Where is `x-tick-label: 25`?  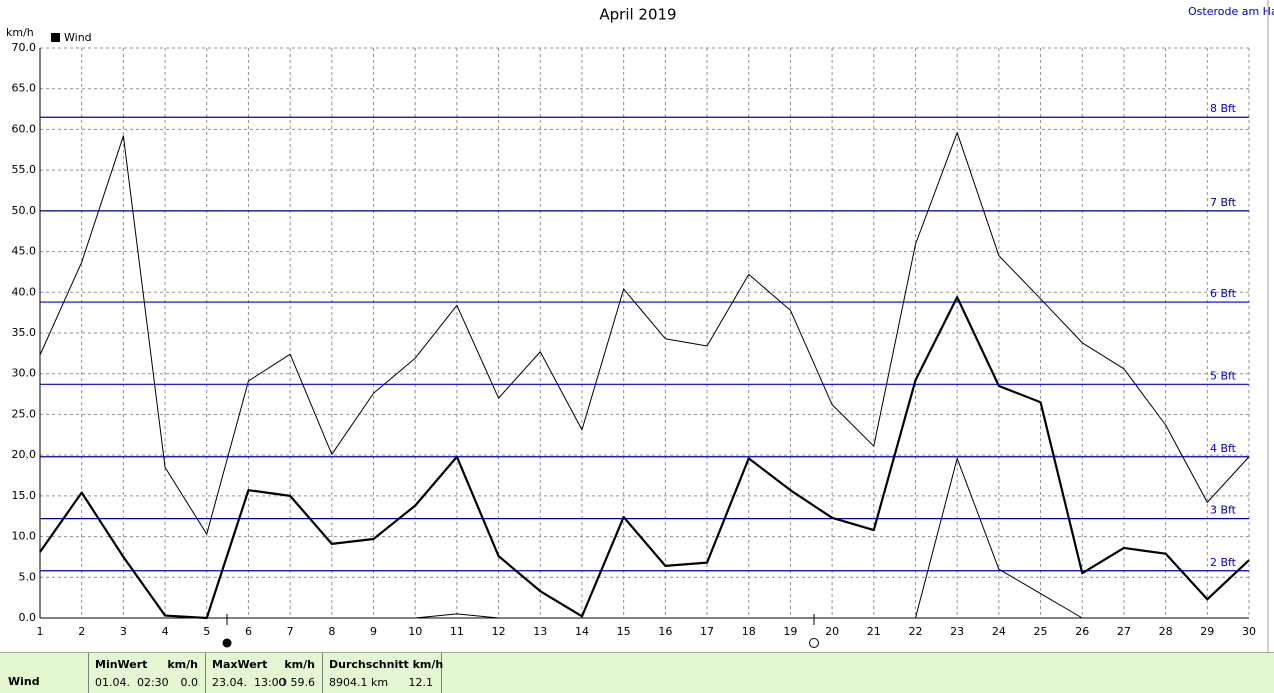
x-tick-label: 25 is located at coordinates (1041, 631).